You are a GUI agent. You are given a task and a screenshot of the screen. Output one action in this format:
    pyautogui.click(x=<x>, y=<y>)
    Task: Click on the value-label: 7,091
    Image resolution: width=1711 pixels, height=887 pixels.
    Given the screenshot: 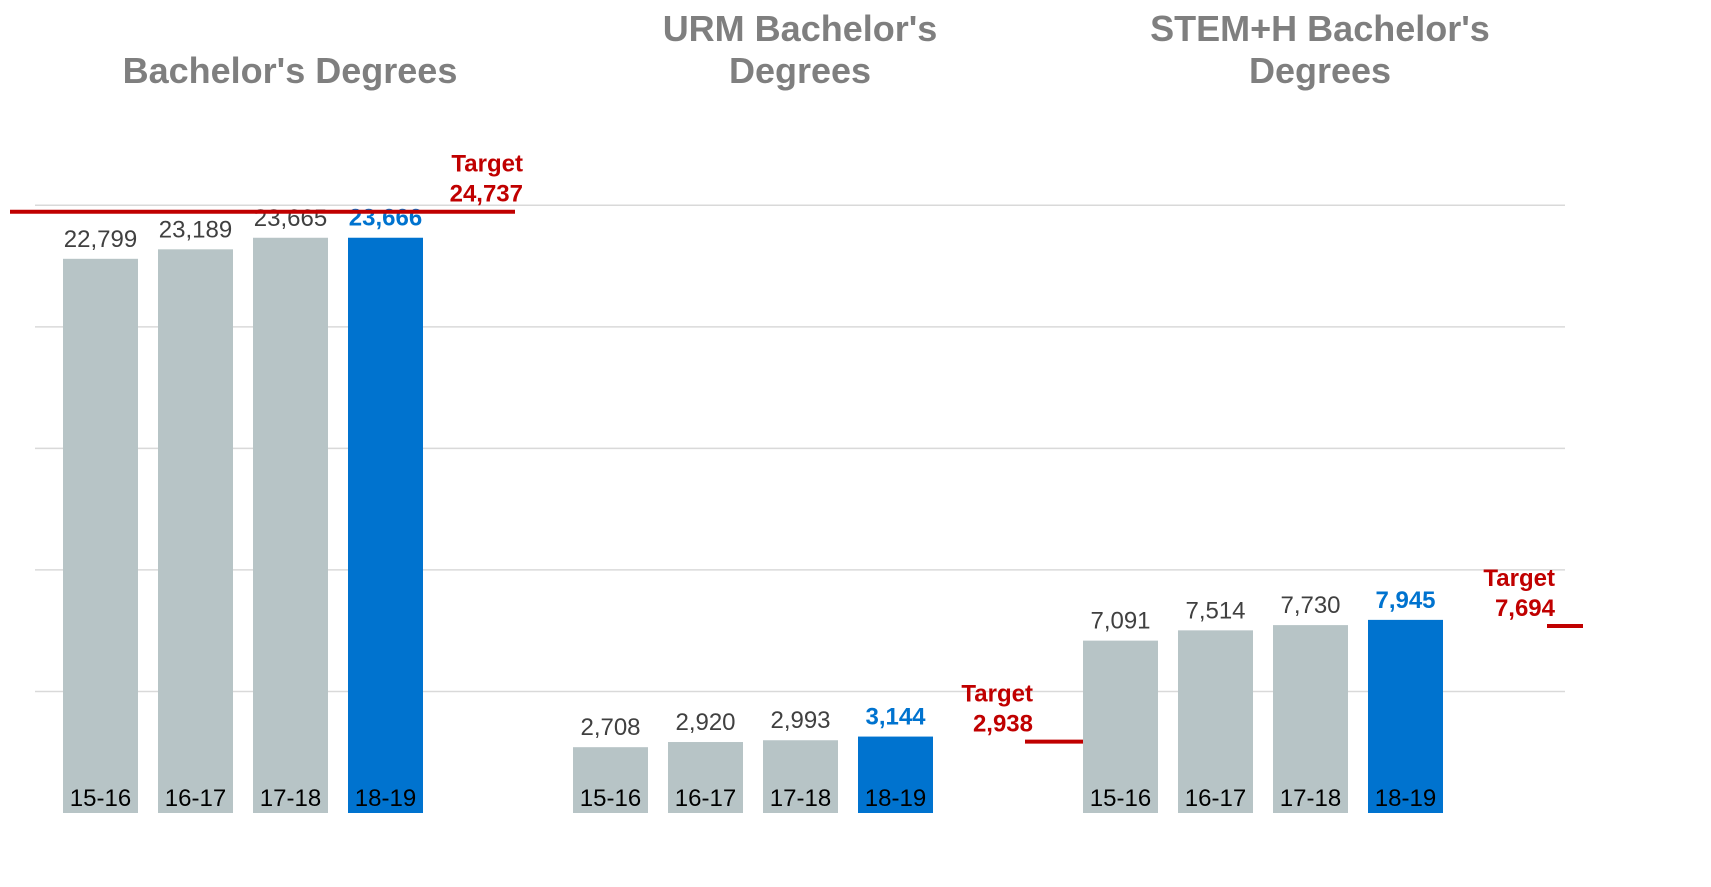 What is the action you would take?
    pyautogui.click(x=1120, y=621)
    